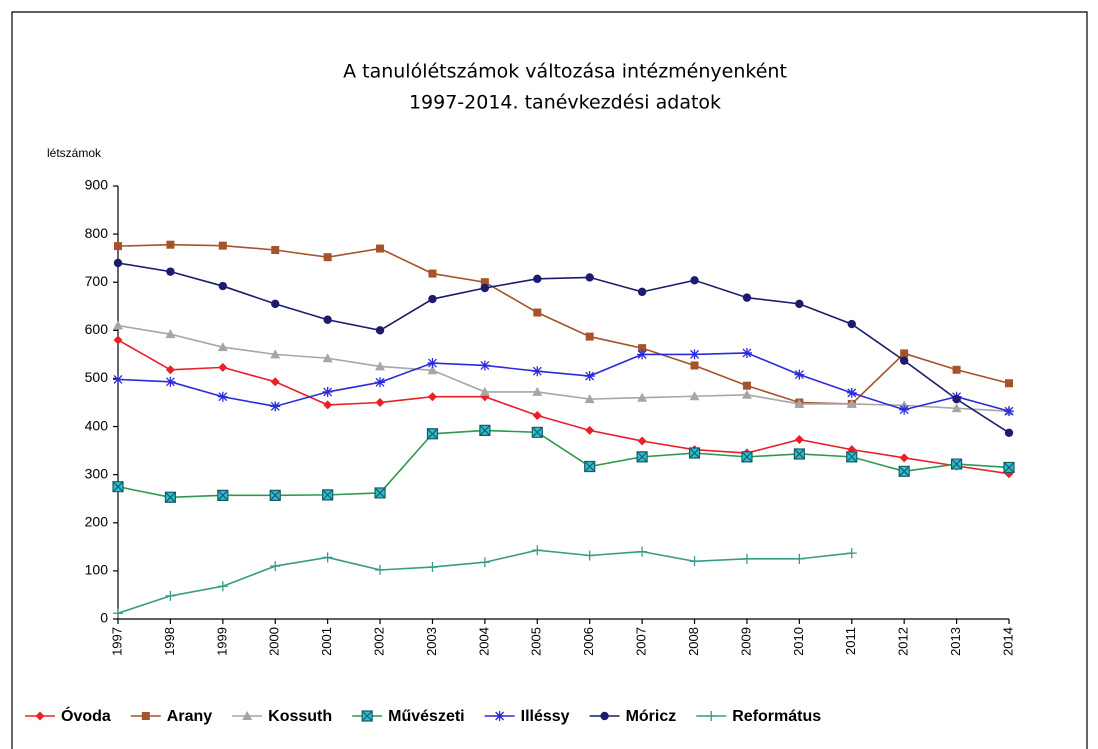 The image size is (1098, 749). I want to click on y-tick-label: 0, so click(104, 618).